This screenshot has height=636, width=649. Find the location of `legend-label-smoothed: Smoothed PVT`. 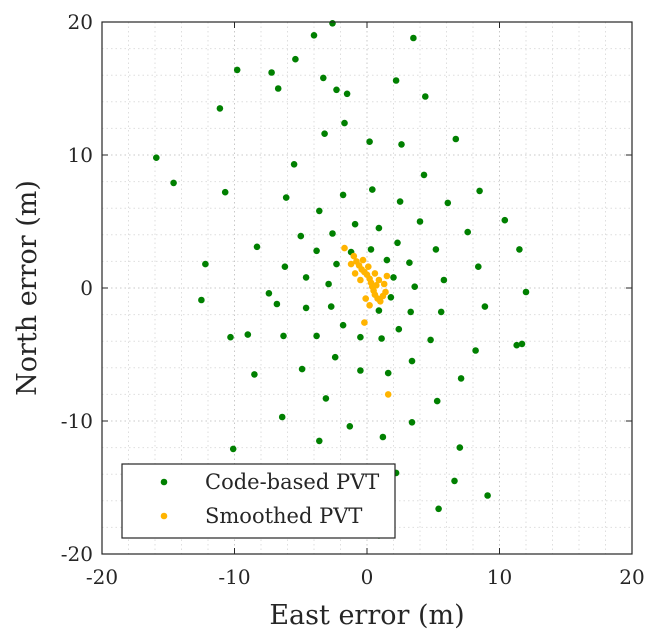

legend-label-smoothed: Smoothed PVT is located at coordinates (283, 516).